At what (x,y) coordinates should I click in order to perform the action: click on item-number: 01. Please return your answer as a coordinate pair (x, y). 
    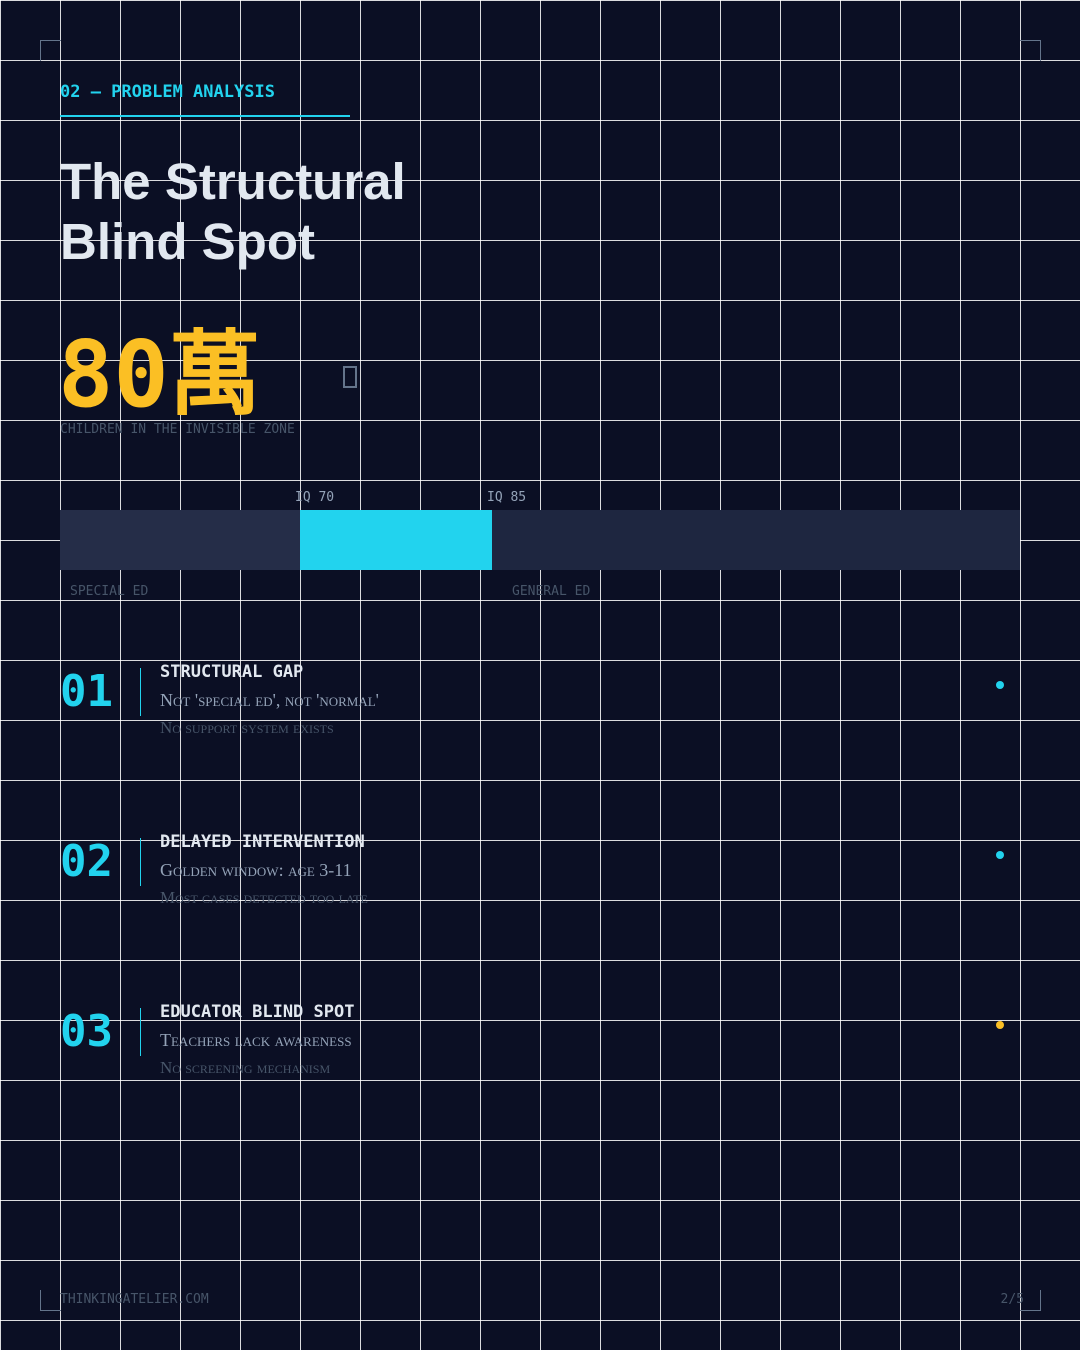
    Looking at the image, I should click on (86, 691).